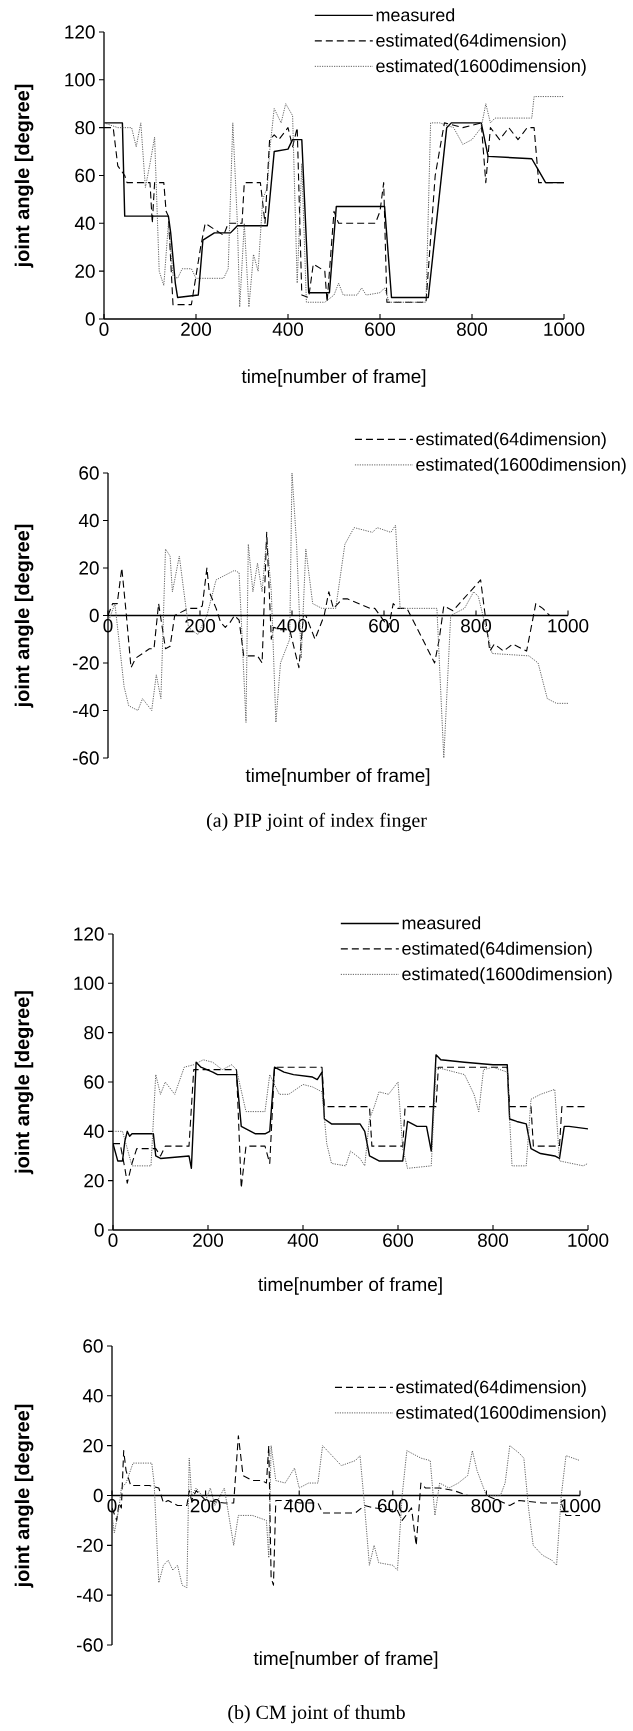 The image size is (633, 1731). Describe the element at coordinates (113, 1240) in the screenshot. I see `x-tick-label: 0` at that location.